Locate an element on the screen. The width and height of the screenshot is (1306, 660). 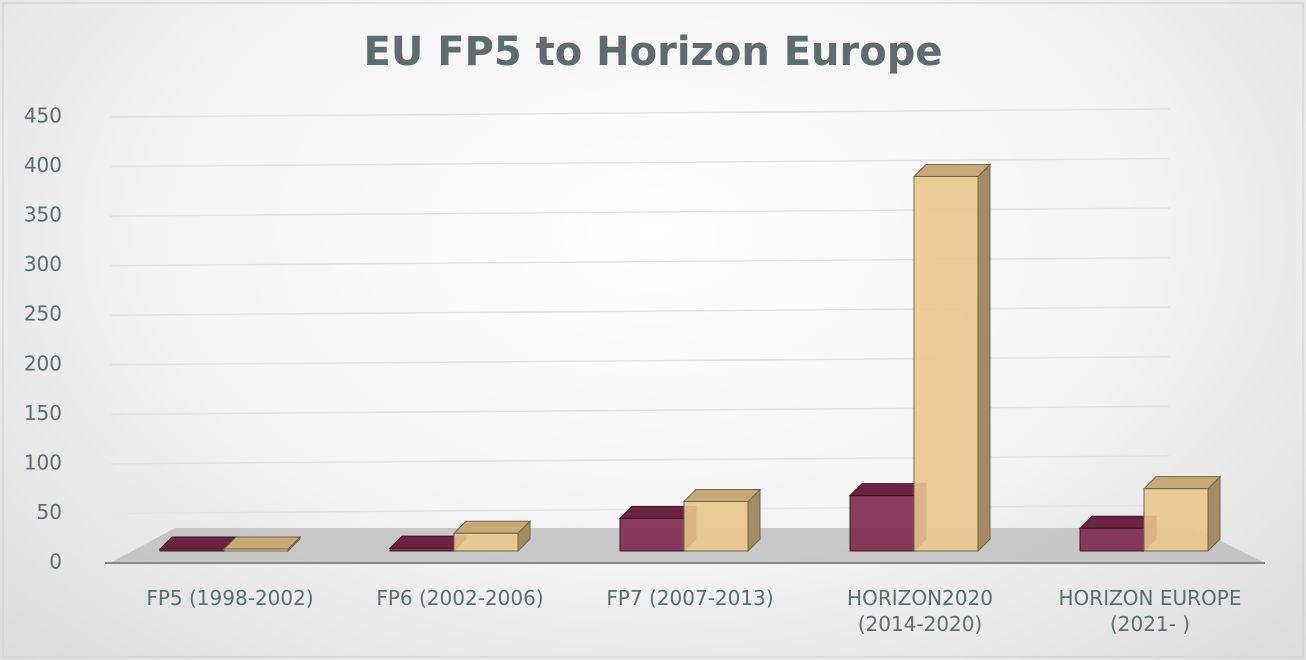
x-tick-label: FP5 (1998-2002) is located at coordinates (230, 598).